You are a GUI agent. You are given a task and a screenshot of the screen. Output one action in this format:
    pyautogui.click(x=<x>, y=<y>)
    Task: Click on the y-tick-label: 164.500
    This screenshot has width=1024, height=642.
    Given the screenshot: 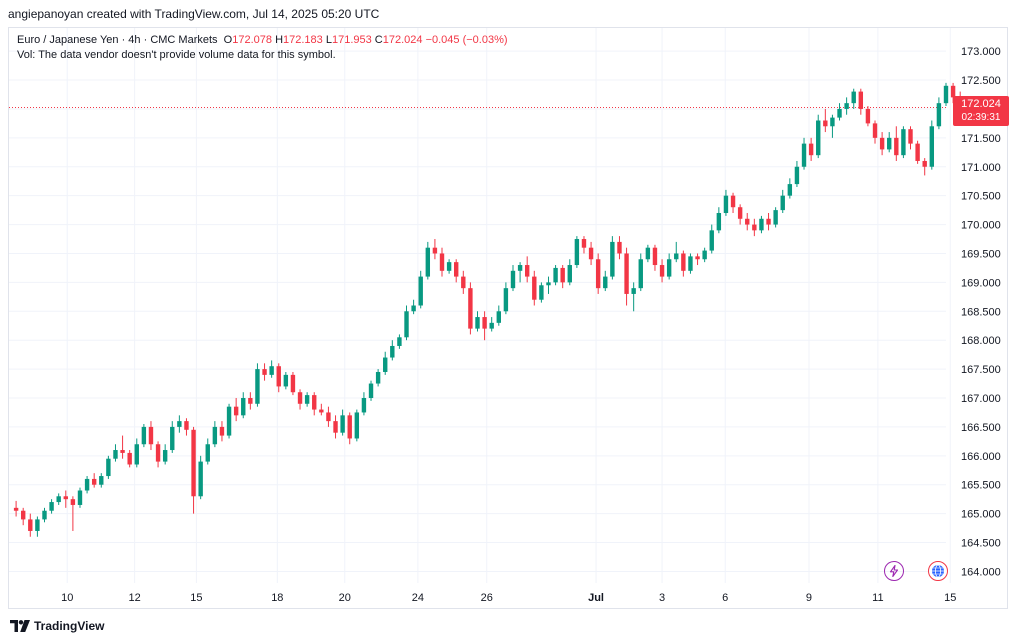 What is the action you would take?
    pyautogui.click(x=981, y=544)
    